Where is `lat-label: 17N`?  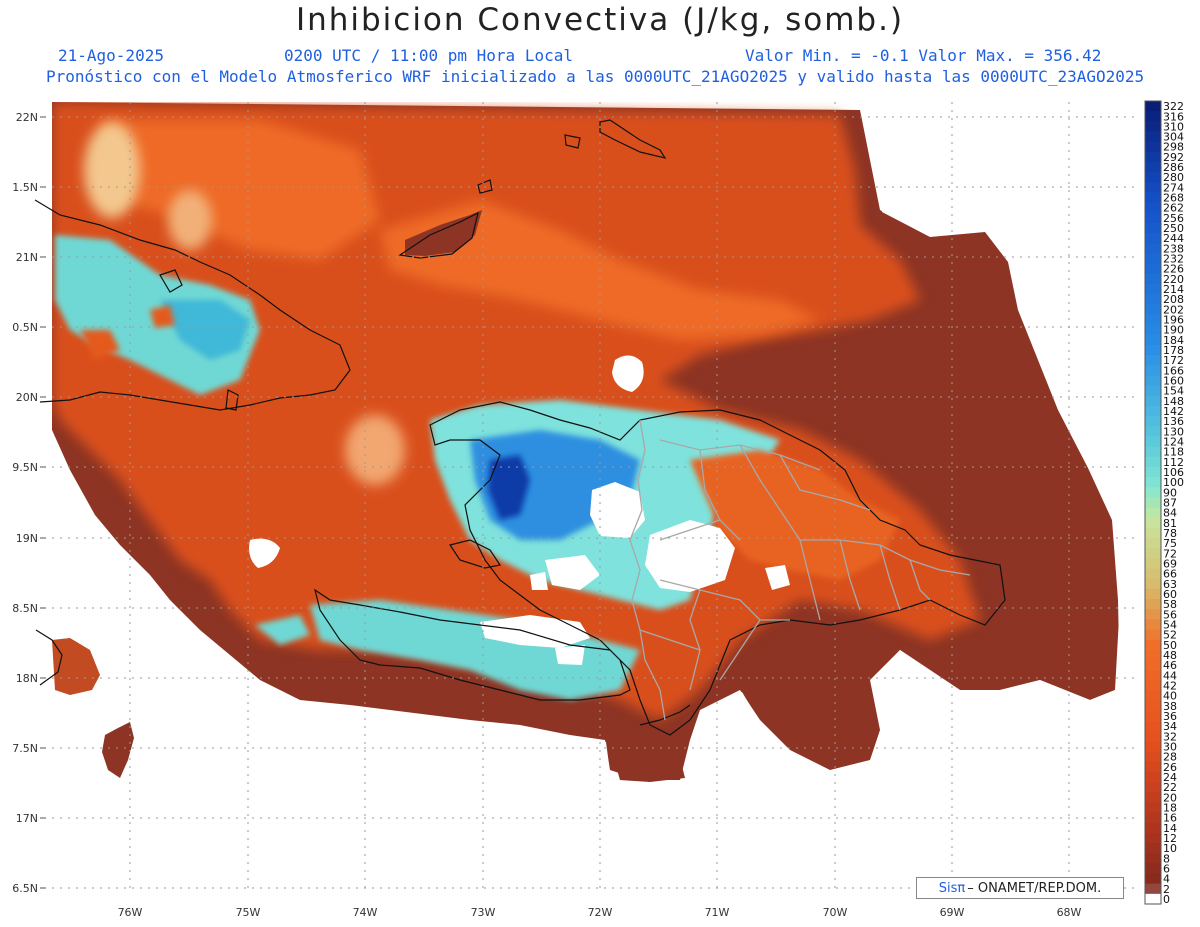
lat-label: 17N is located at coordinates (27, 818).